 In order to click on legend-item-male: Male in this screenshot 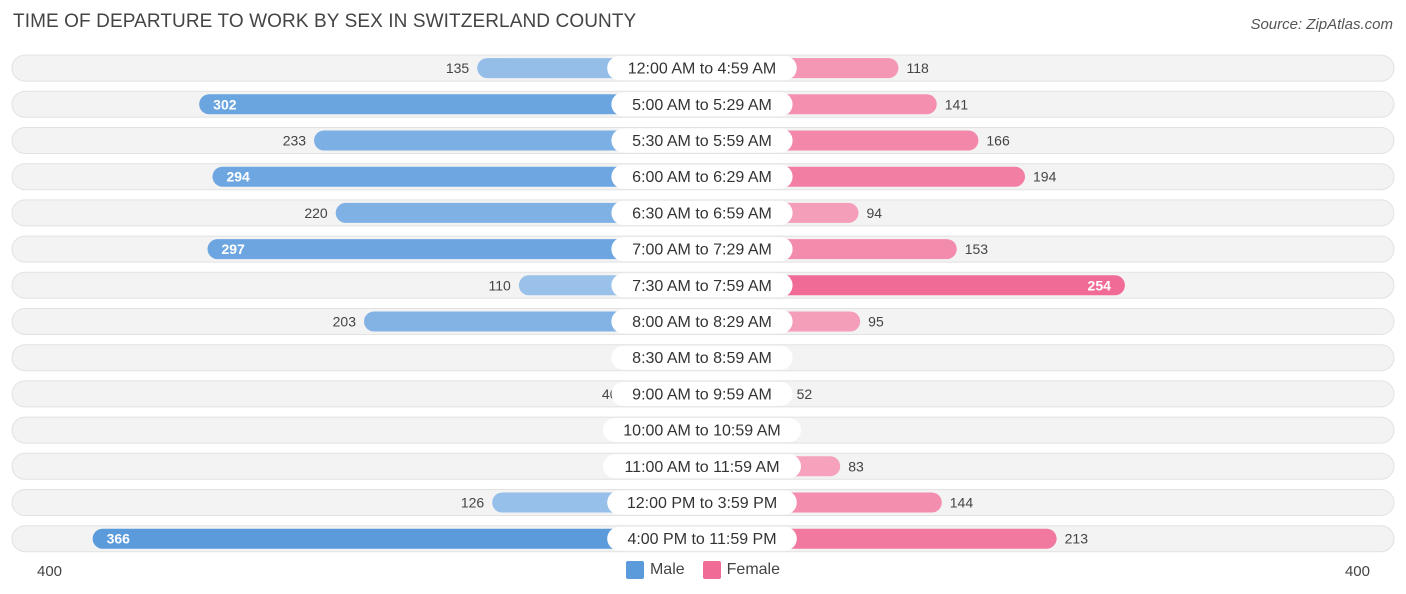, I will do `click(655, 570)`.